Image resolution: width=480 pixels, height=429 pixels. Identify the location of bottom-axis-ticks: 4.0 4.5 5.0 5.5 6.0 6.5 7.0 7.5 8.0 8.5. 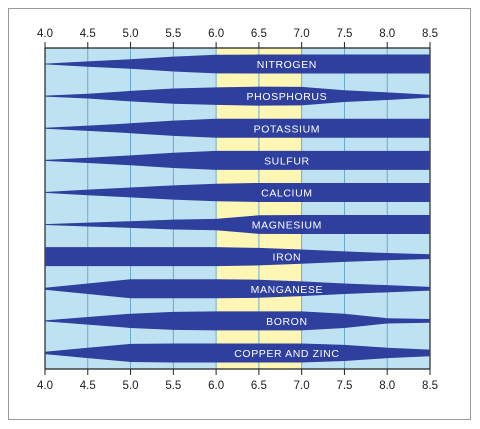
(237, 380).